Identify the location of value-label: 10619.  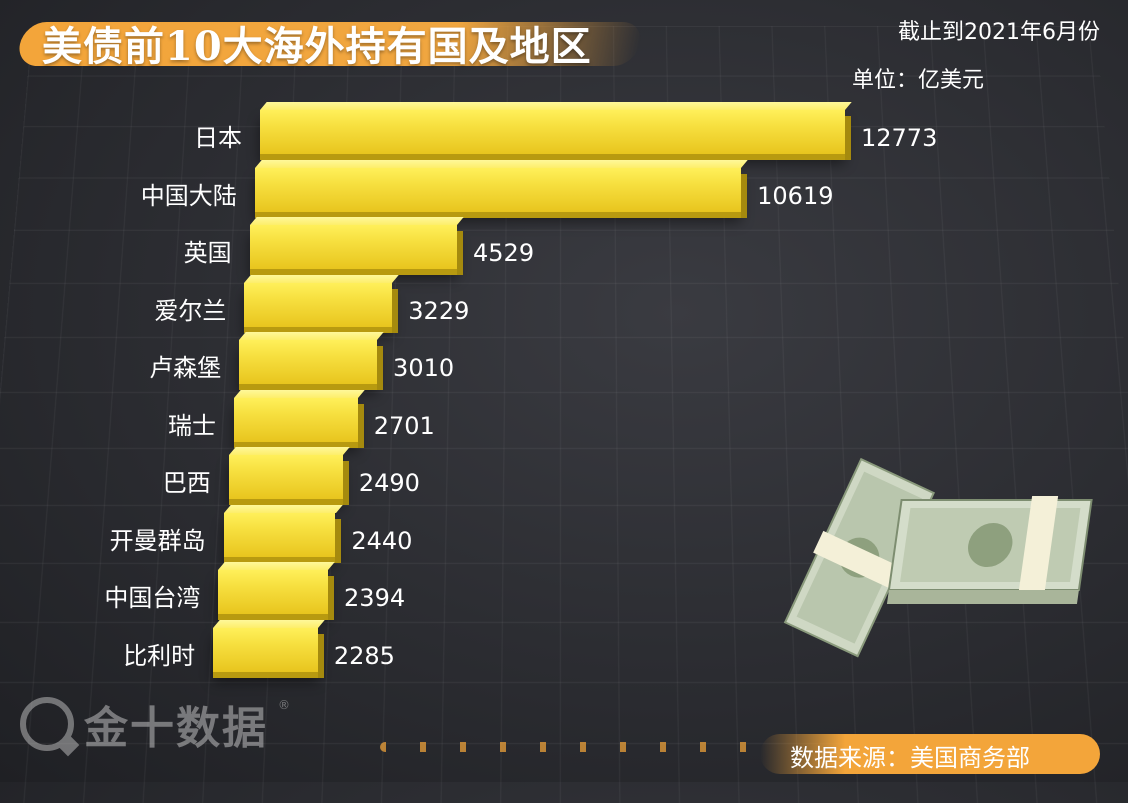
(795, 196).